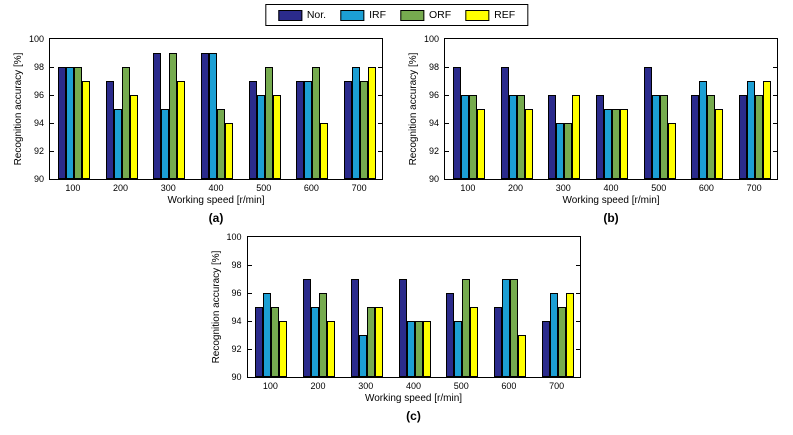 This screenshot has height=435, width=793. I want to click on legend-label: ORF, so click(440, 15).